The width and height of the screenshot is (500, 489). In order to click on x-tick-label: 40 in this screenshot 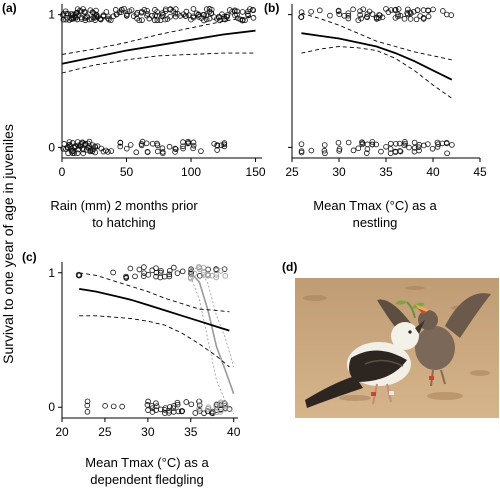, I will do `click(234, 432)`.